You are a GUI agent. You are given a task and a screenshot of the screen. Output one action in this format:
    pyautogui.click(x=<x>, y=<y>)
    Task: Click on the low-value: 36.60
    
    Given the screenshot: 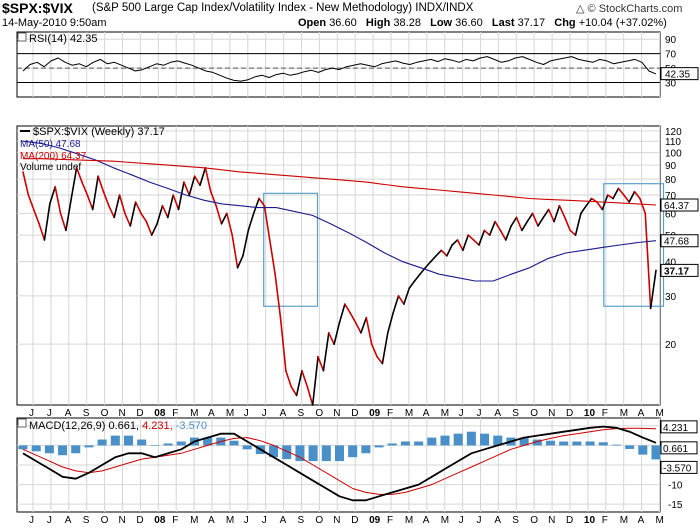 What is the action you would take?
    pyautogui.click(x=469, y=23)
    